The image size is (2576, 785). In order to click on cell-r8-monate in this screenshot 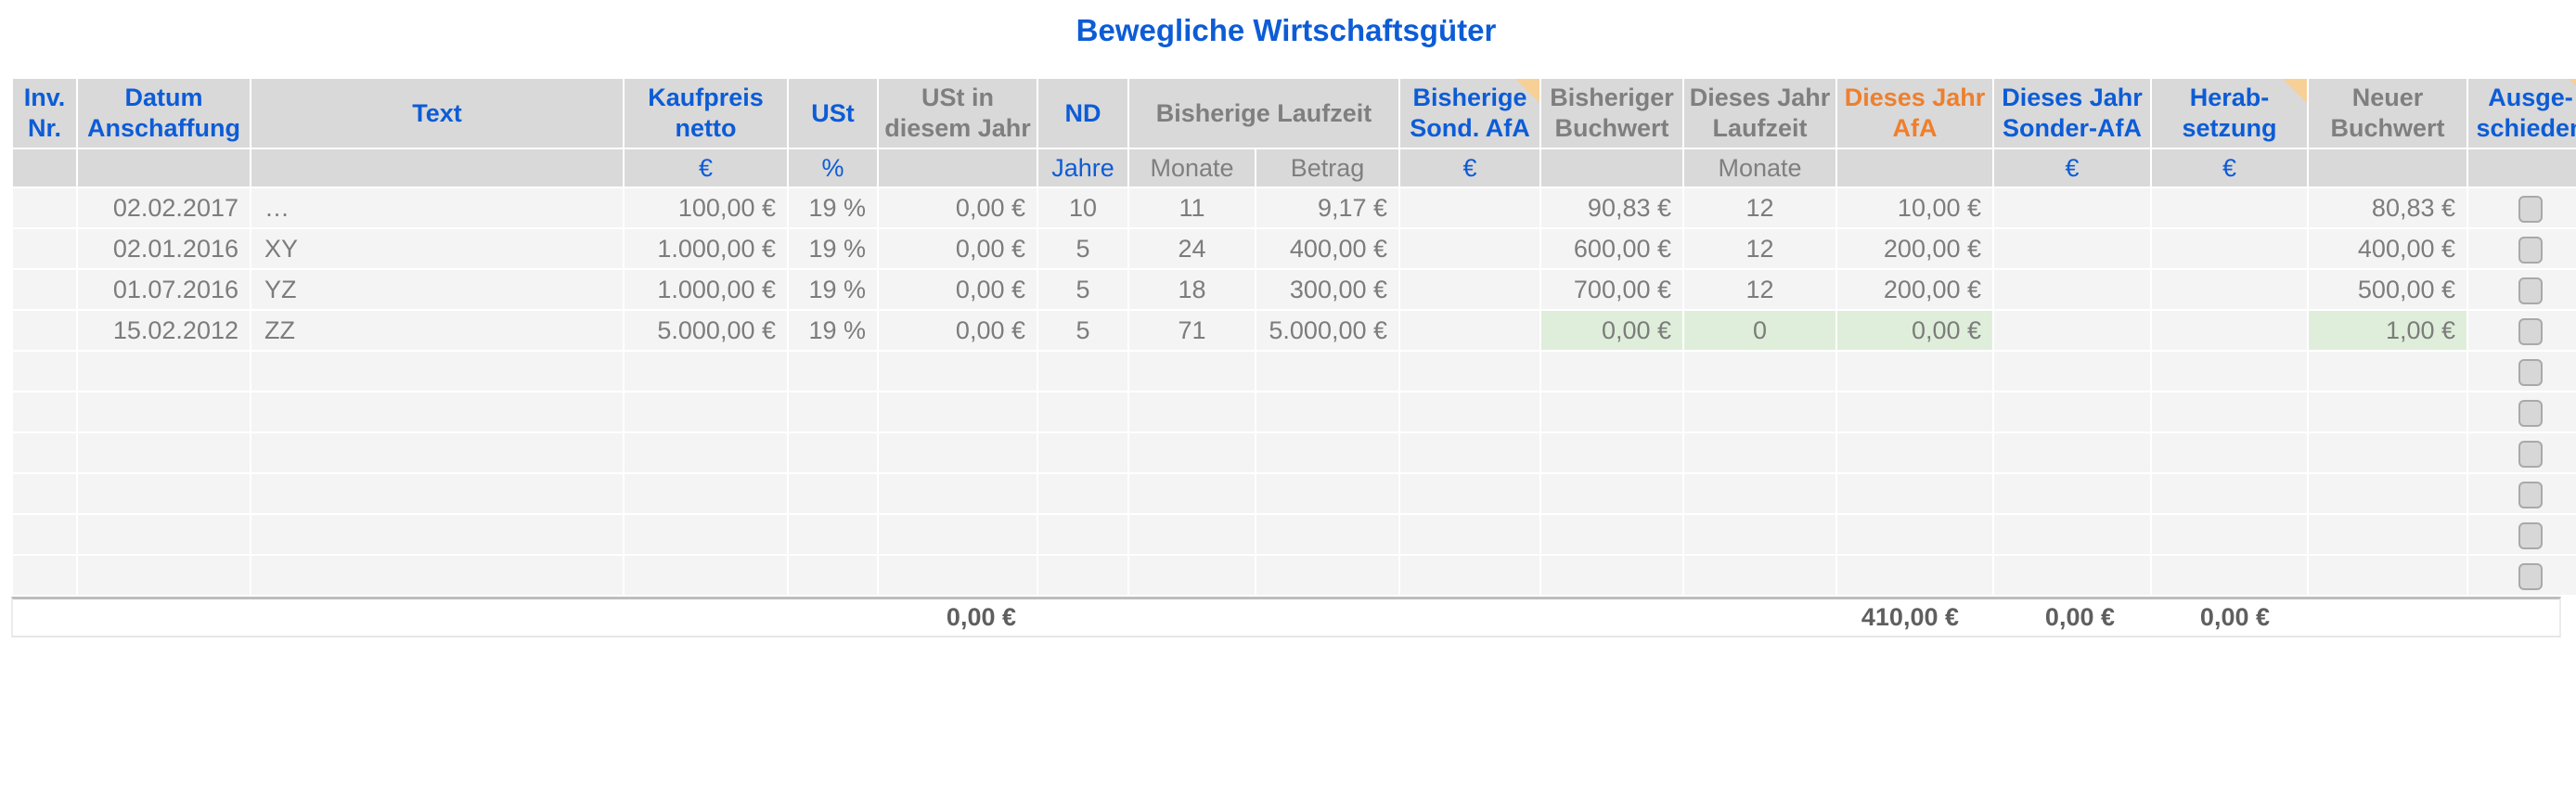, I will do `click(1192, 493)`.